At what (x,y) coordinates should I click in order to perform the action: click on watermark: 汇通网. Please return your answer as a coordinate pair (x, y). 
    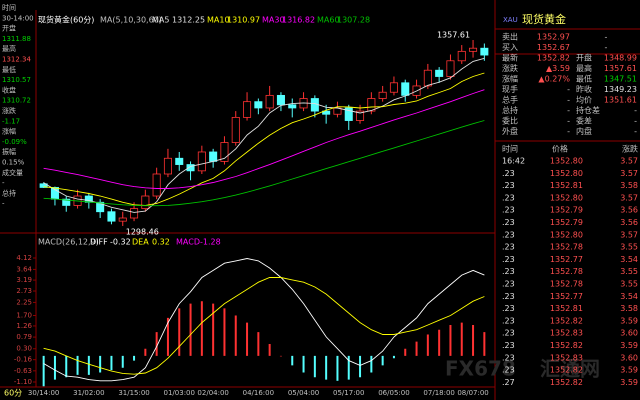
    Looking at the image, I should click on (570, 369).